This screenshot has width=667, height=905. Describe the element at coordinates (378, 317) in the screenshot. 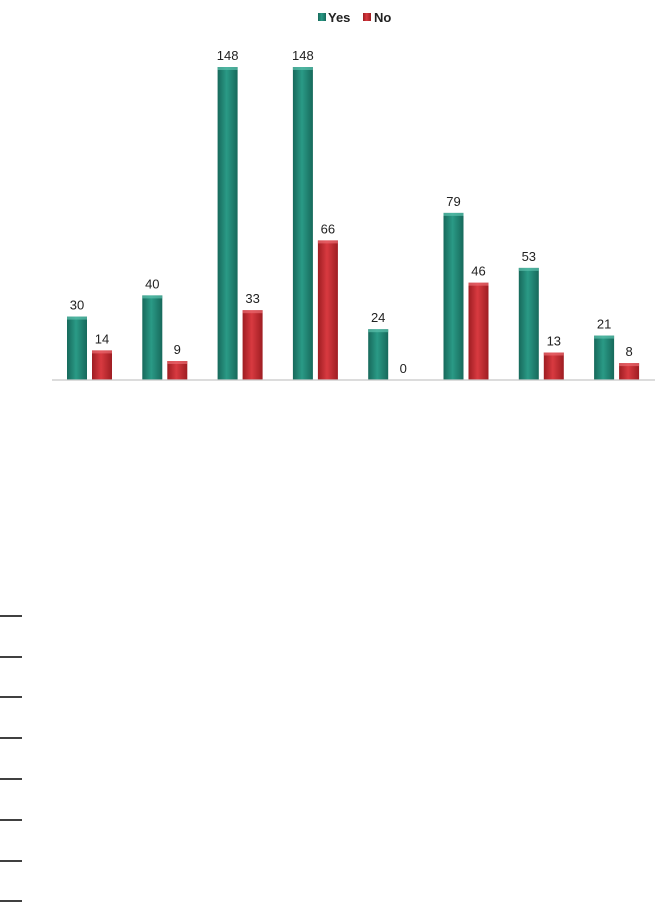

I see `data-label-yes-5: 24` at that location.